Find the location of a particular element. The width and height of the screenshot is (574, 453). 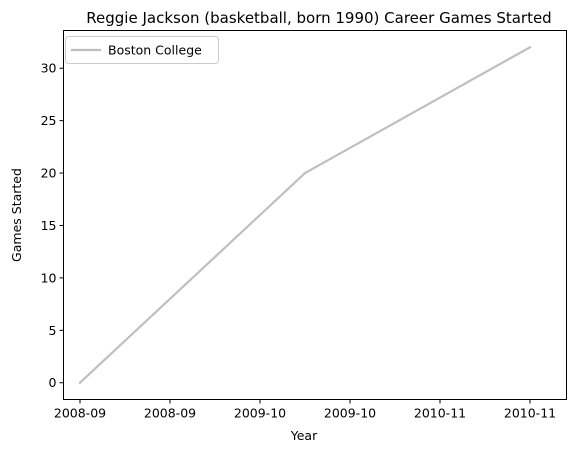

y-tick-label: 5 is located at coordinates (53, 330).